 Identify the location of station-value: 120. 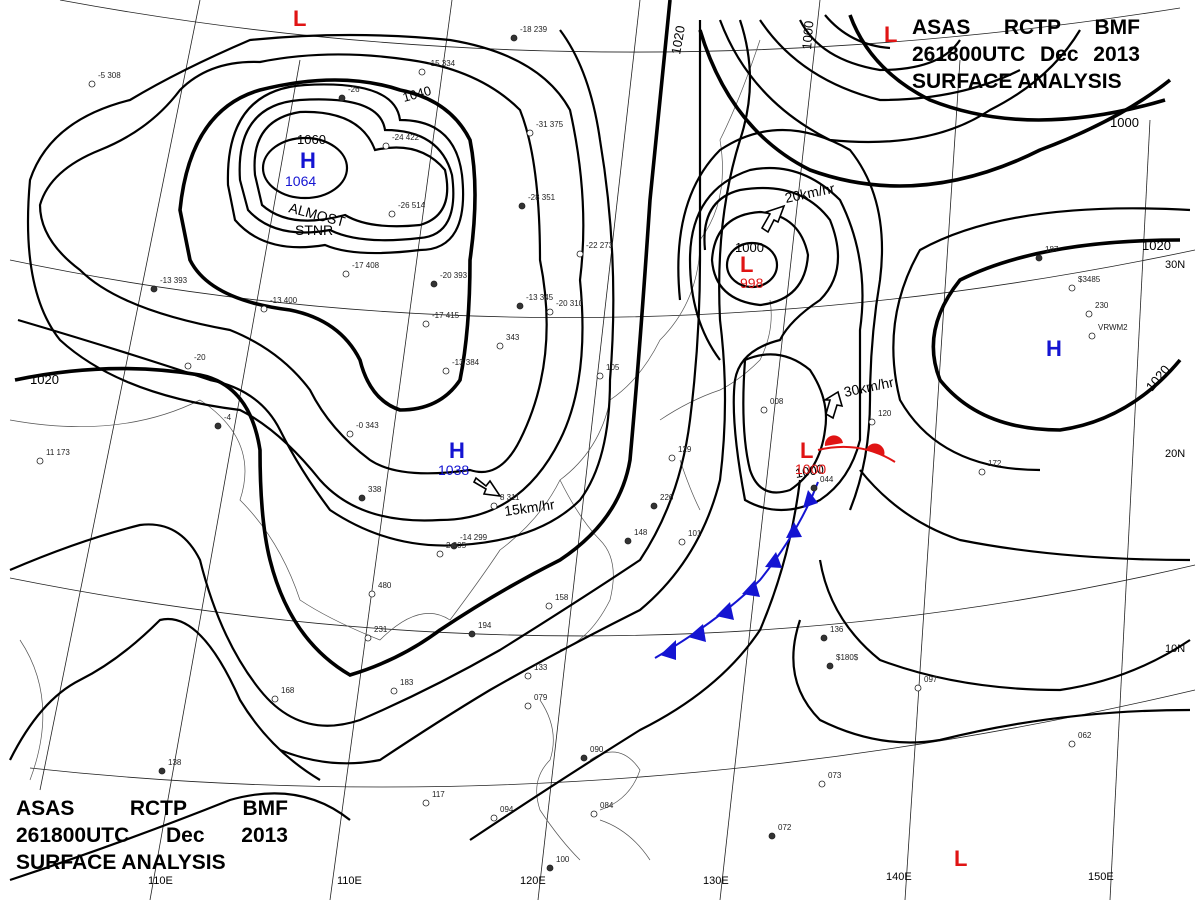
(885, 413).